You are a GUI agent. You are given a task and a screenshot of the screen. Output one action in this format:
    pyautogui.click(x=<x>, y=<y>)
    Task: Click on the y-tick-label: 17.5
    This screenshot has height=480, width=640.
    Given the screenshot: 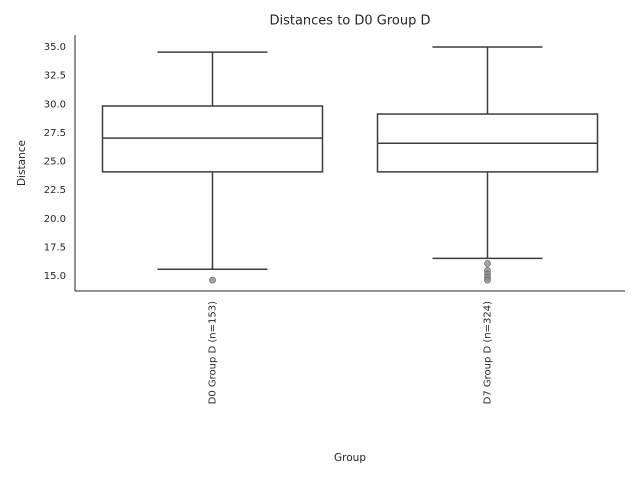 What is the action you would take?
    pyautogui.click(x=55, y=247)
    